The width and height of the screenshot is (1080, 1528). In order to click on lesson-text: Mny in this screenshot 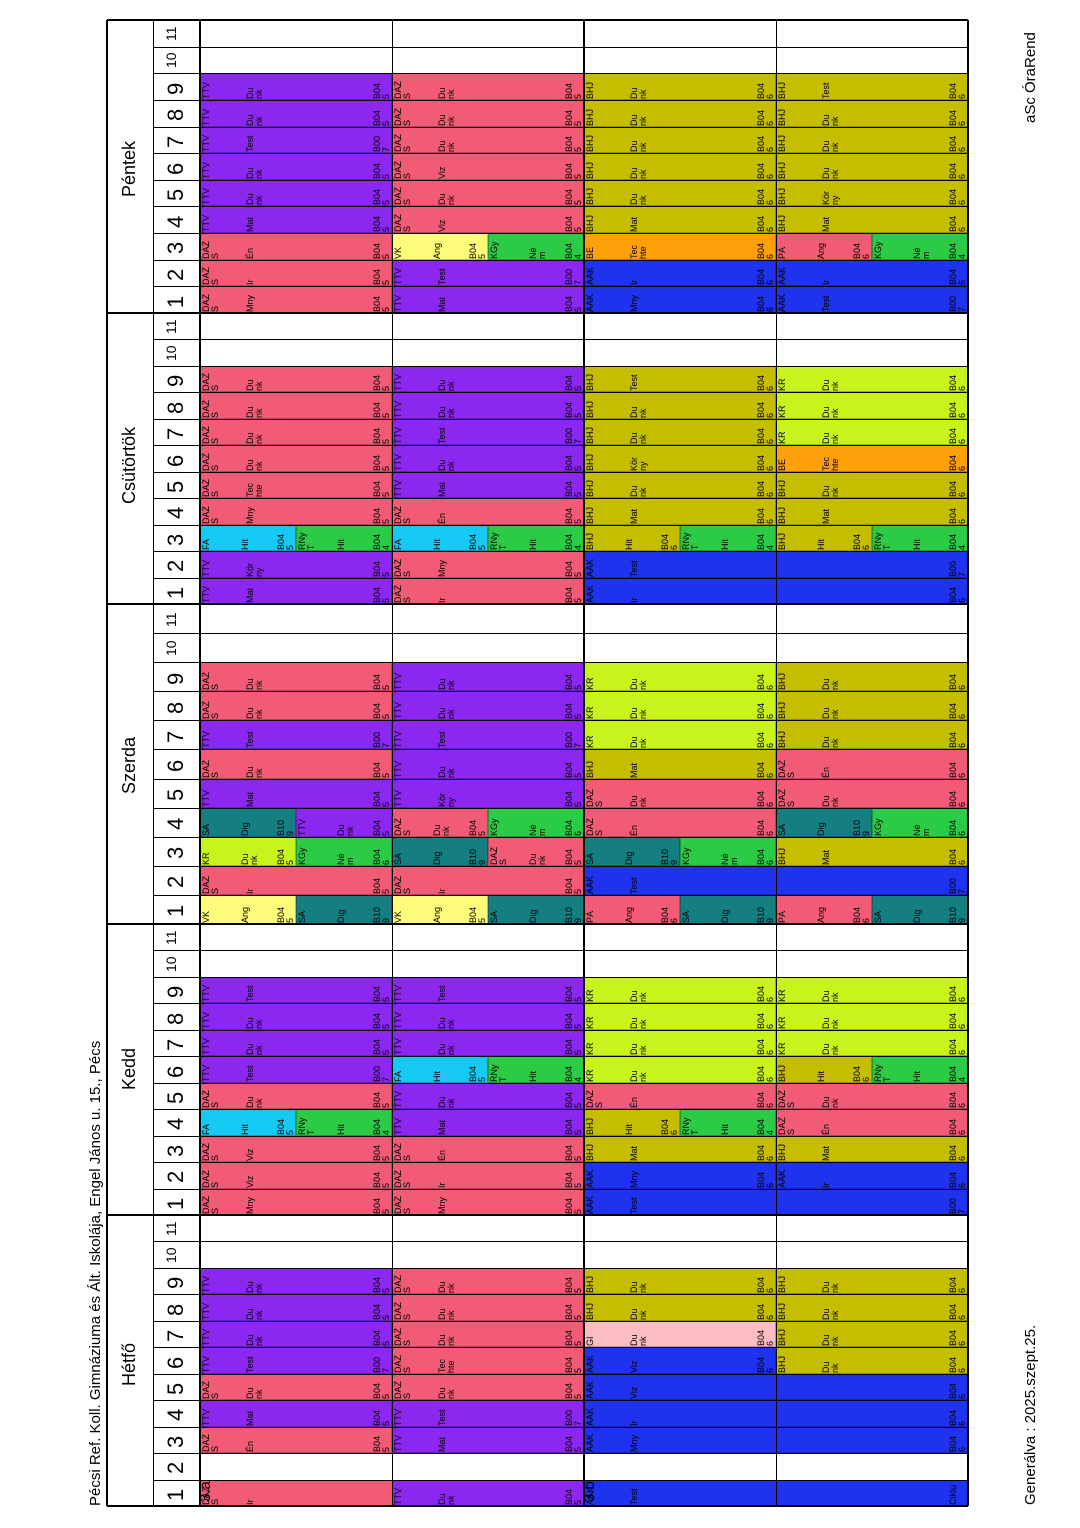, I will do `click(250, 1205)`.